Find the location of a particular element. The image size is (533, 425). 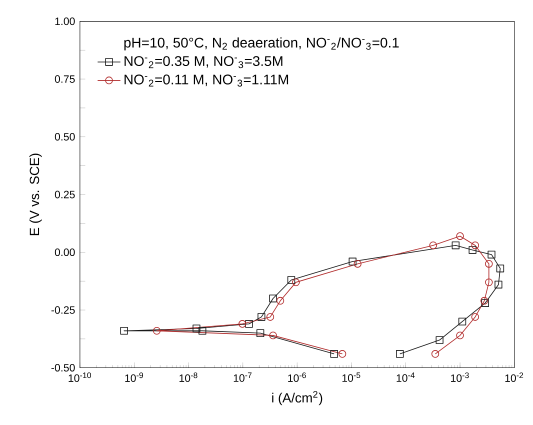

x-tick-label: 10$^{-3}$ is located at coordinates (460, 377).